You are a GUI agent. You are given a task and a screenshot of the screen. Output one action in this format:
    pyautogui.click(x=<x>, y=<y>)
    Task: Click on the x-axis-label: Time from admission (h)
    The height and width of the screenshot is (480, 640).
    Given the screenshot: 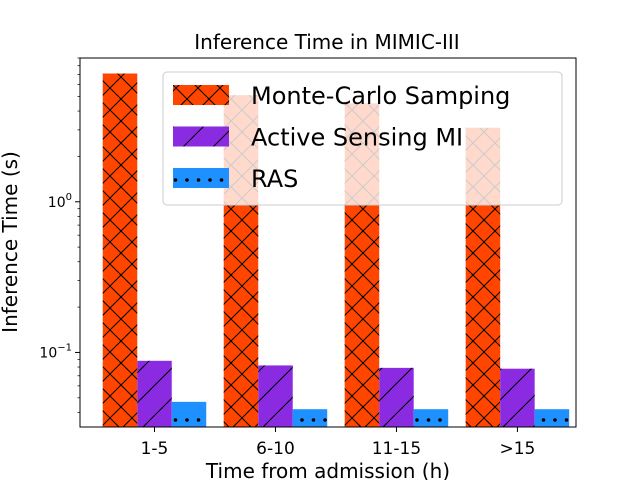 What is the action you would take?
    pyautogui.click(x=327, y=469)
    